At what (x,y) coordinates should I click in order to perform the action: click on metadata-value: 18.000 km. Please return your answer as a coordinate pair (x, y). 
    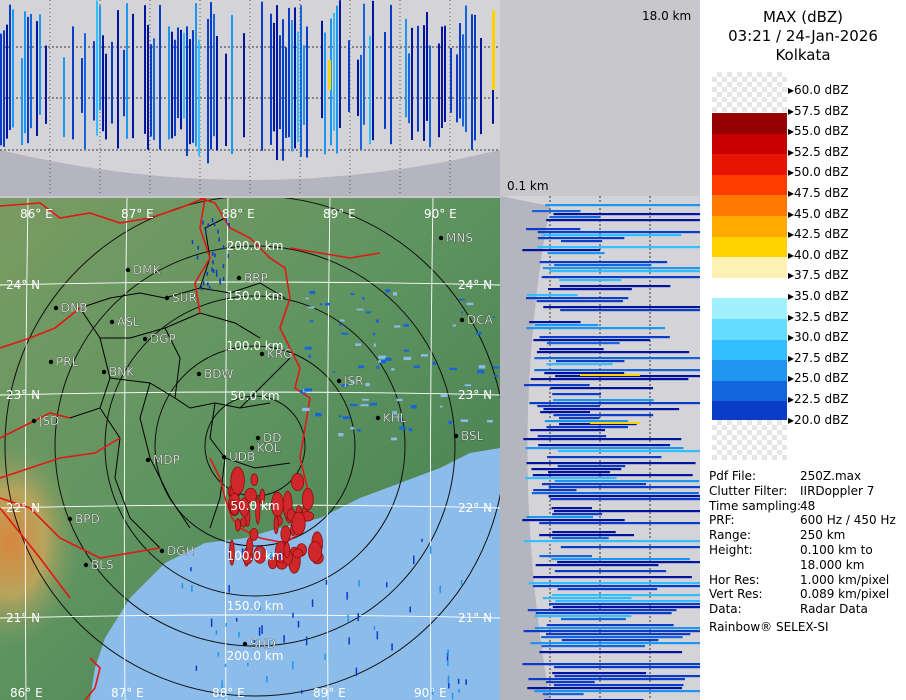
    Looking at the image, I should click on (832, 564).